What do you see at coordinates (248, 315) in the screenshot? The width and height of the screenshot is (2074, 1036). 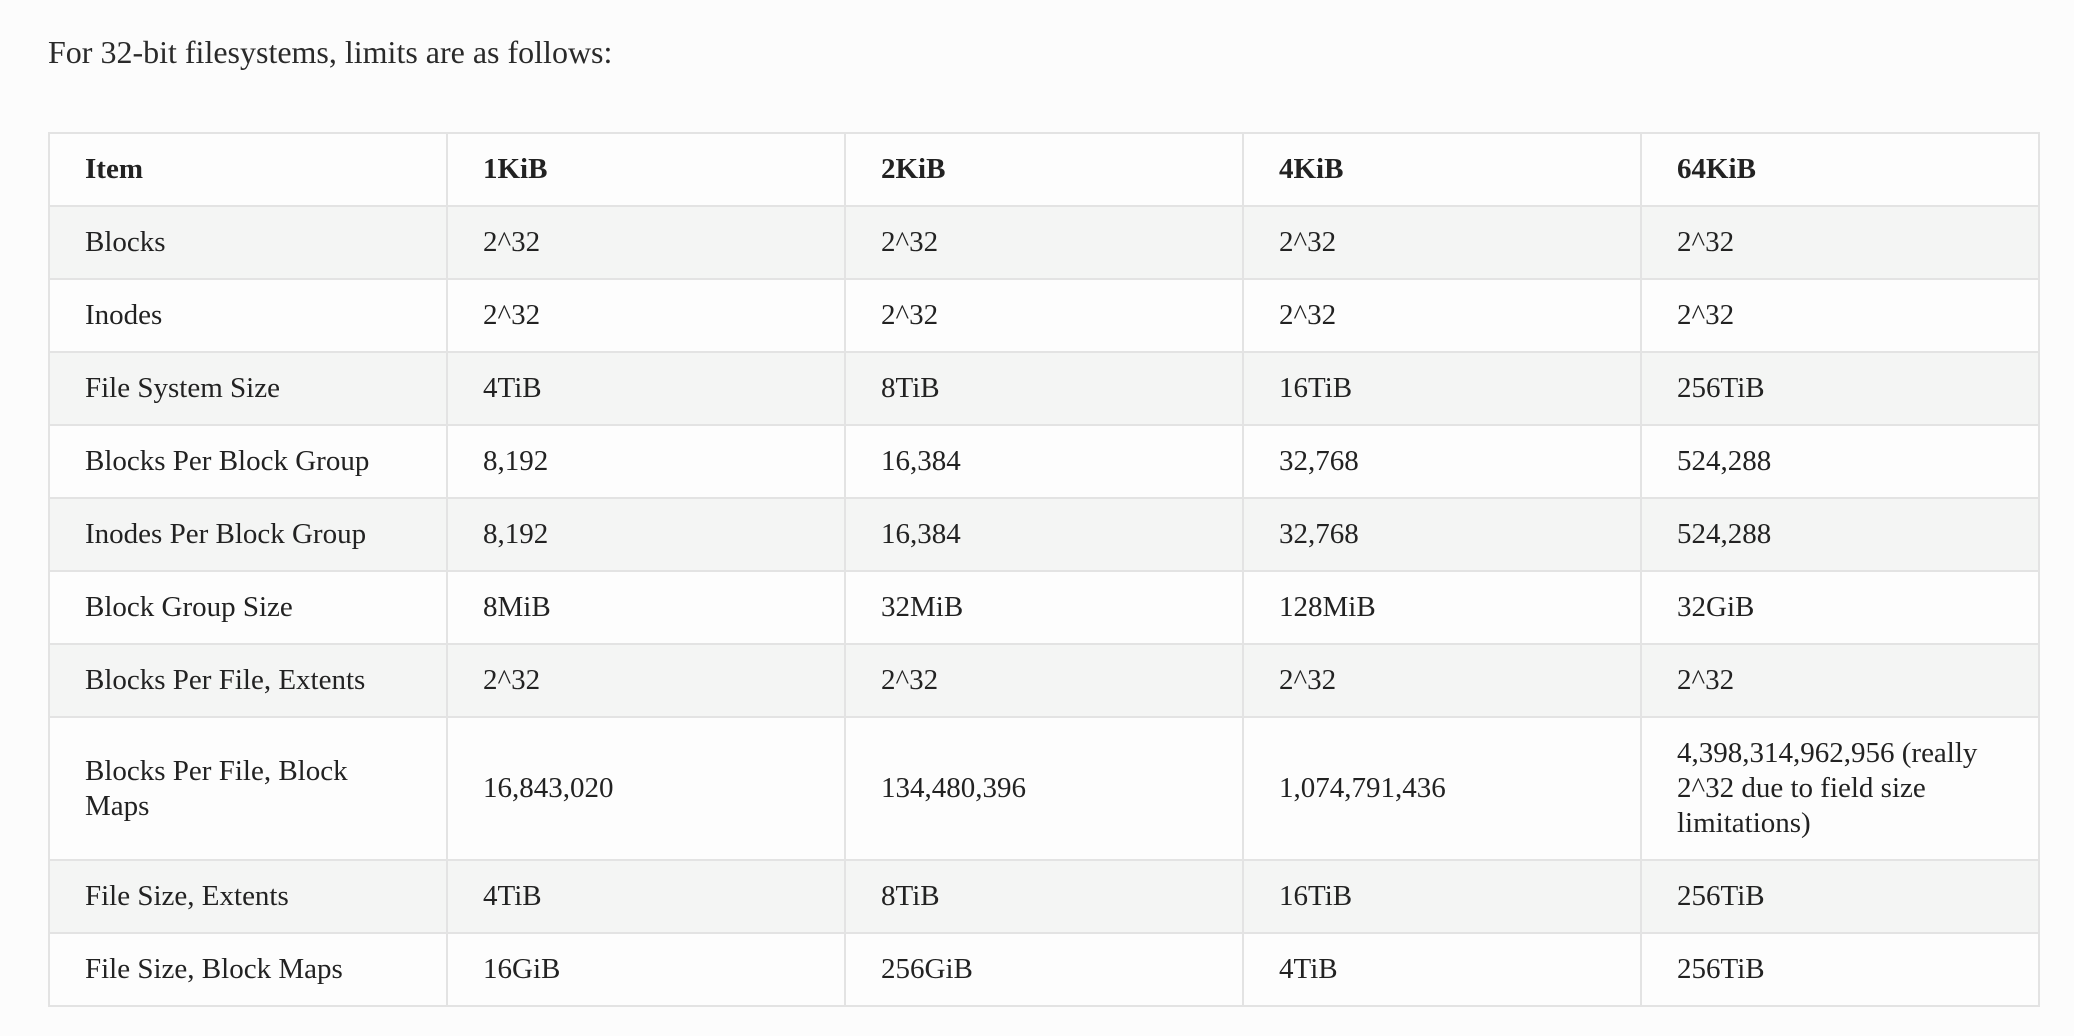 I see `row-label: Inodes` at bounding box center [248, 315].